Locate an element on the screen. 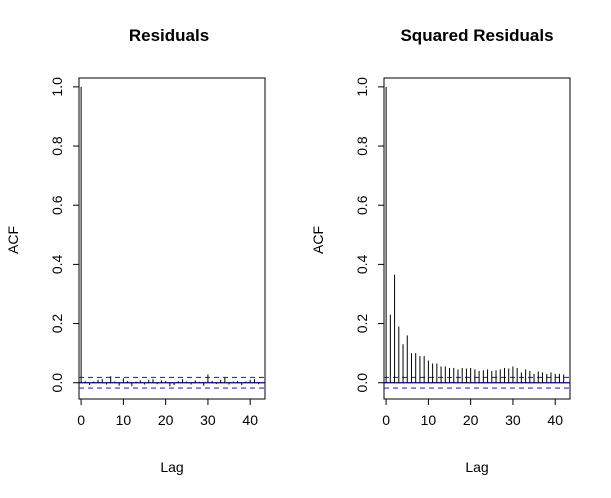  residuals-y-tick-label: 0.6 is located at coordinates (57, 205).